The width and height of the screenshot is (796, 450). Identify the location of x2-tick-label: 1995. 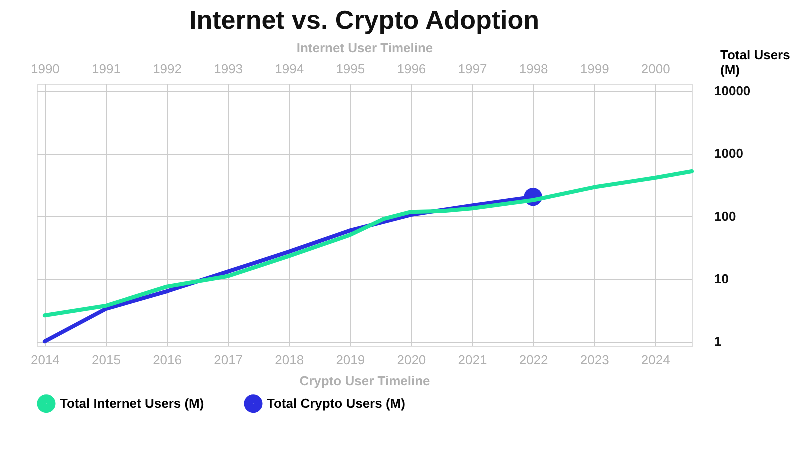
(351, 69).